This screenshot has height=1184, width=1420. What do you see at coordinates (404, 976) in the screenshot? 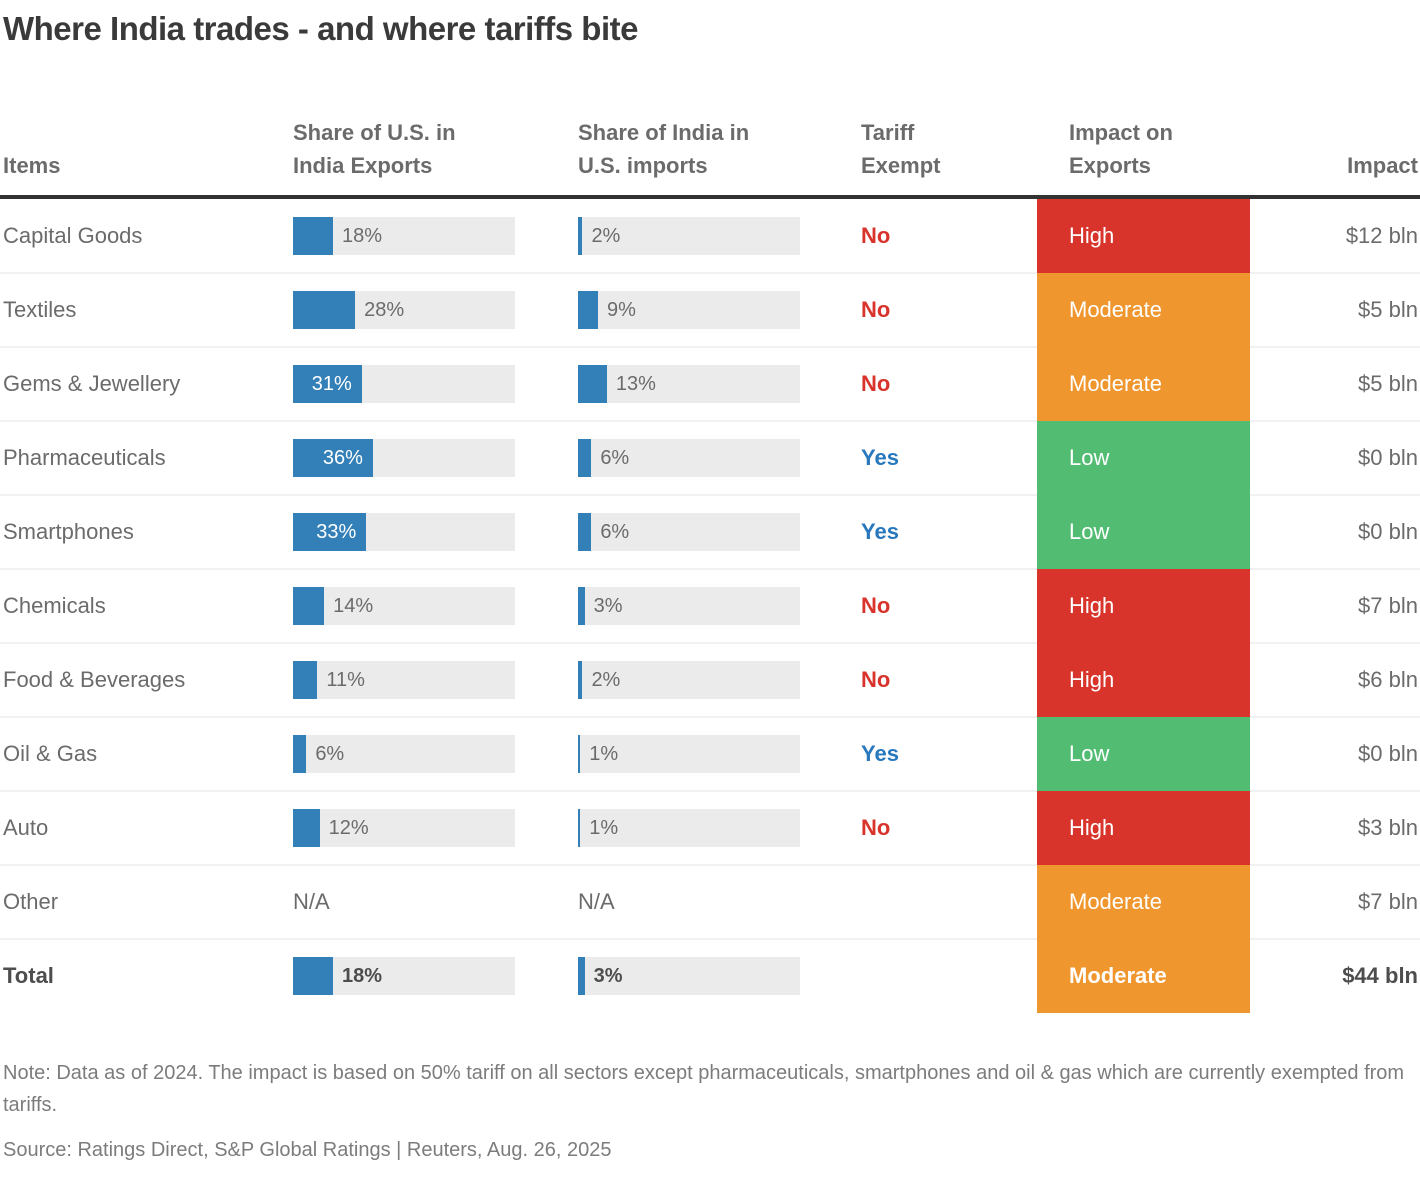
I see `bar-track: 18%` at bounding box center [404, 976].